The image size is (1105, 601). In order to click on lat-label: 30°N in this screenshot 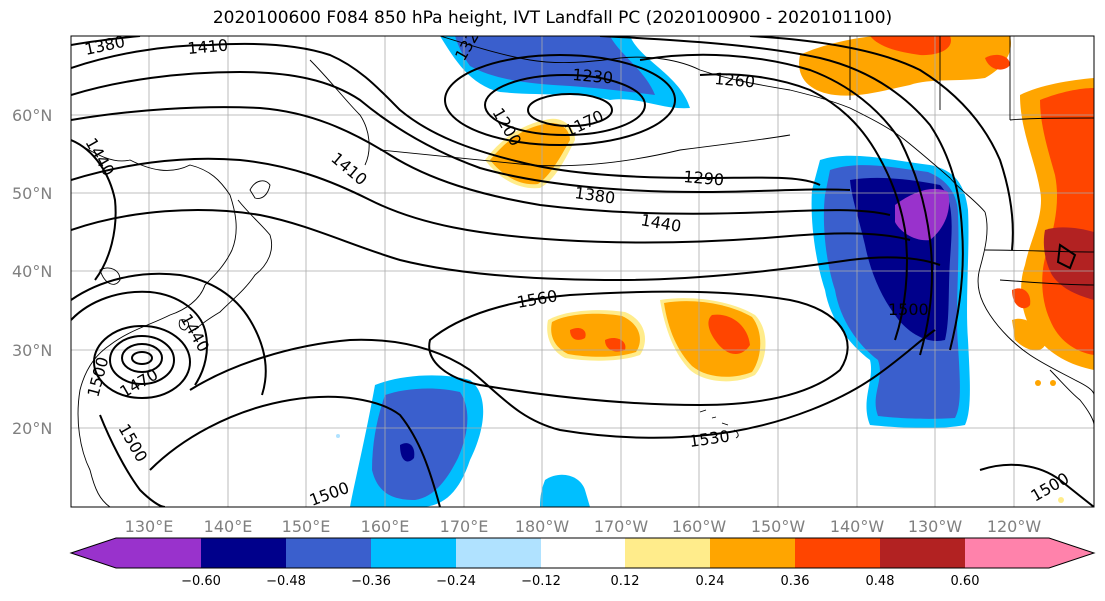, I will do `click(32, 350)`.